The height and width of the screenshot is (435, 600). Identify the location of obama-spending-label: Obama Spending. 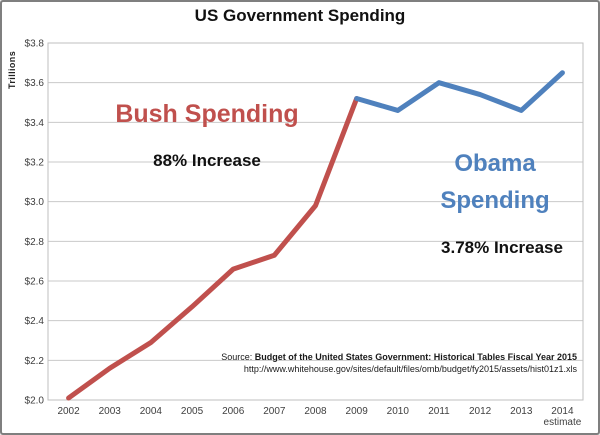
(495, 182).